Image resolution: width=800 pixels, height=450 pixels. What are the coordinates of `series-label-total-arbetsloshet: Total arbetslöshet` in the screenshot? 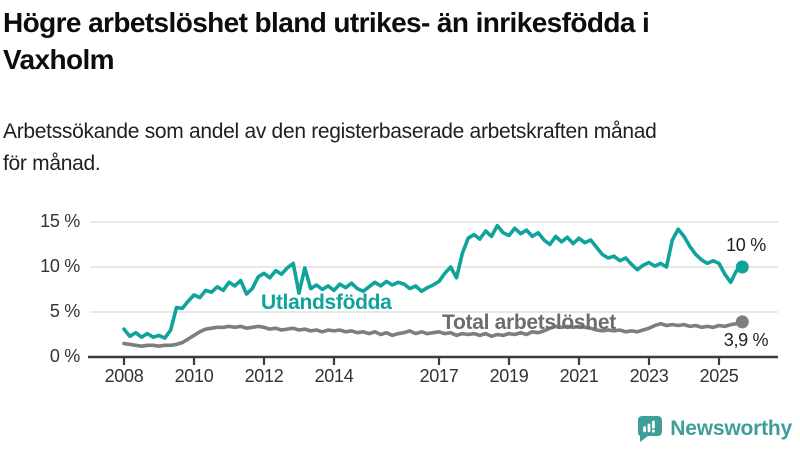 It's located at (529, 322).